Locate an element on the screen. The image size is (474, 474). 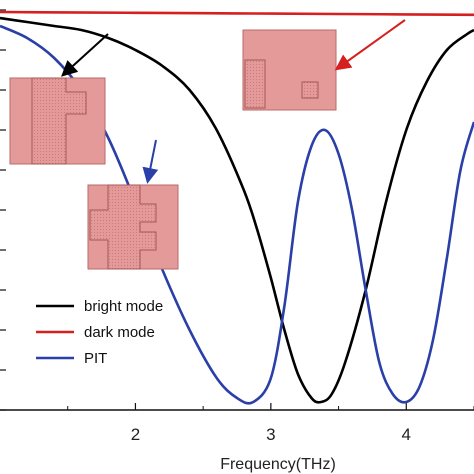
legend-label: bright mode is located at coordinates (123, 306).